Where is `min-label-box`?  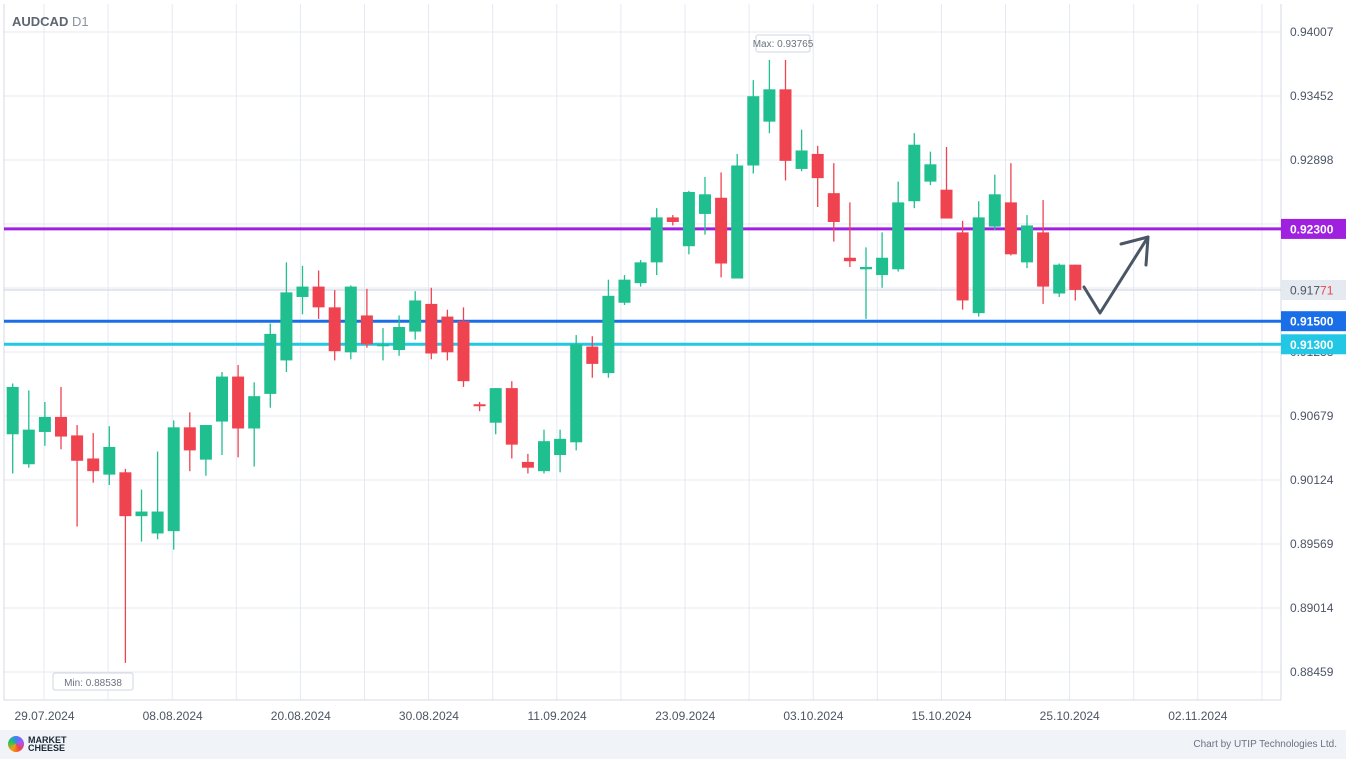 min-label-box is located at coordinates (93, 681).